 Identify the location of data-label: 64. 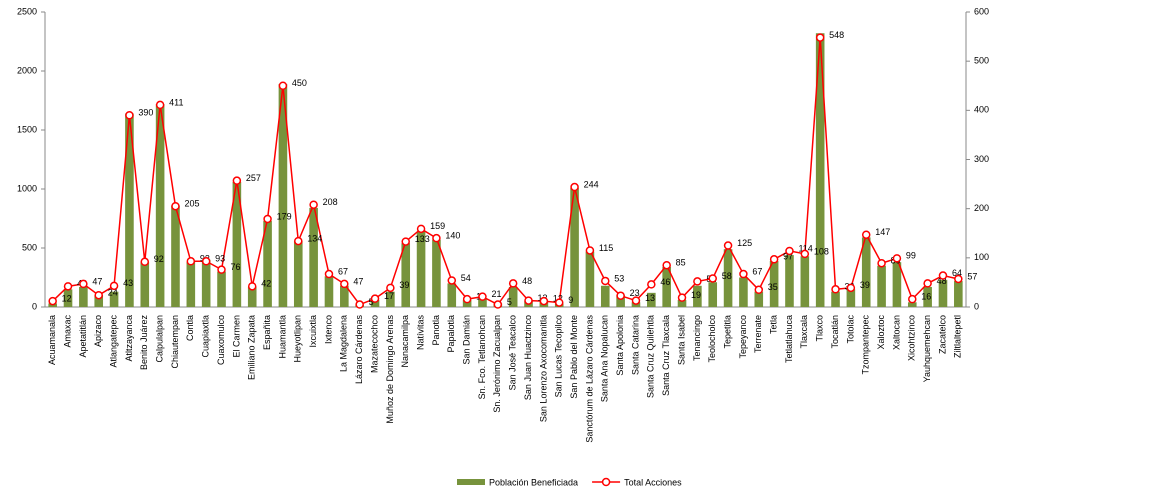
(957, 273).